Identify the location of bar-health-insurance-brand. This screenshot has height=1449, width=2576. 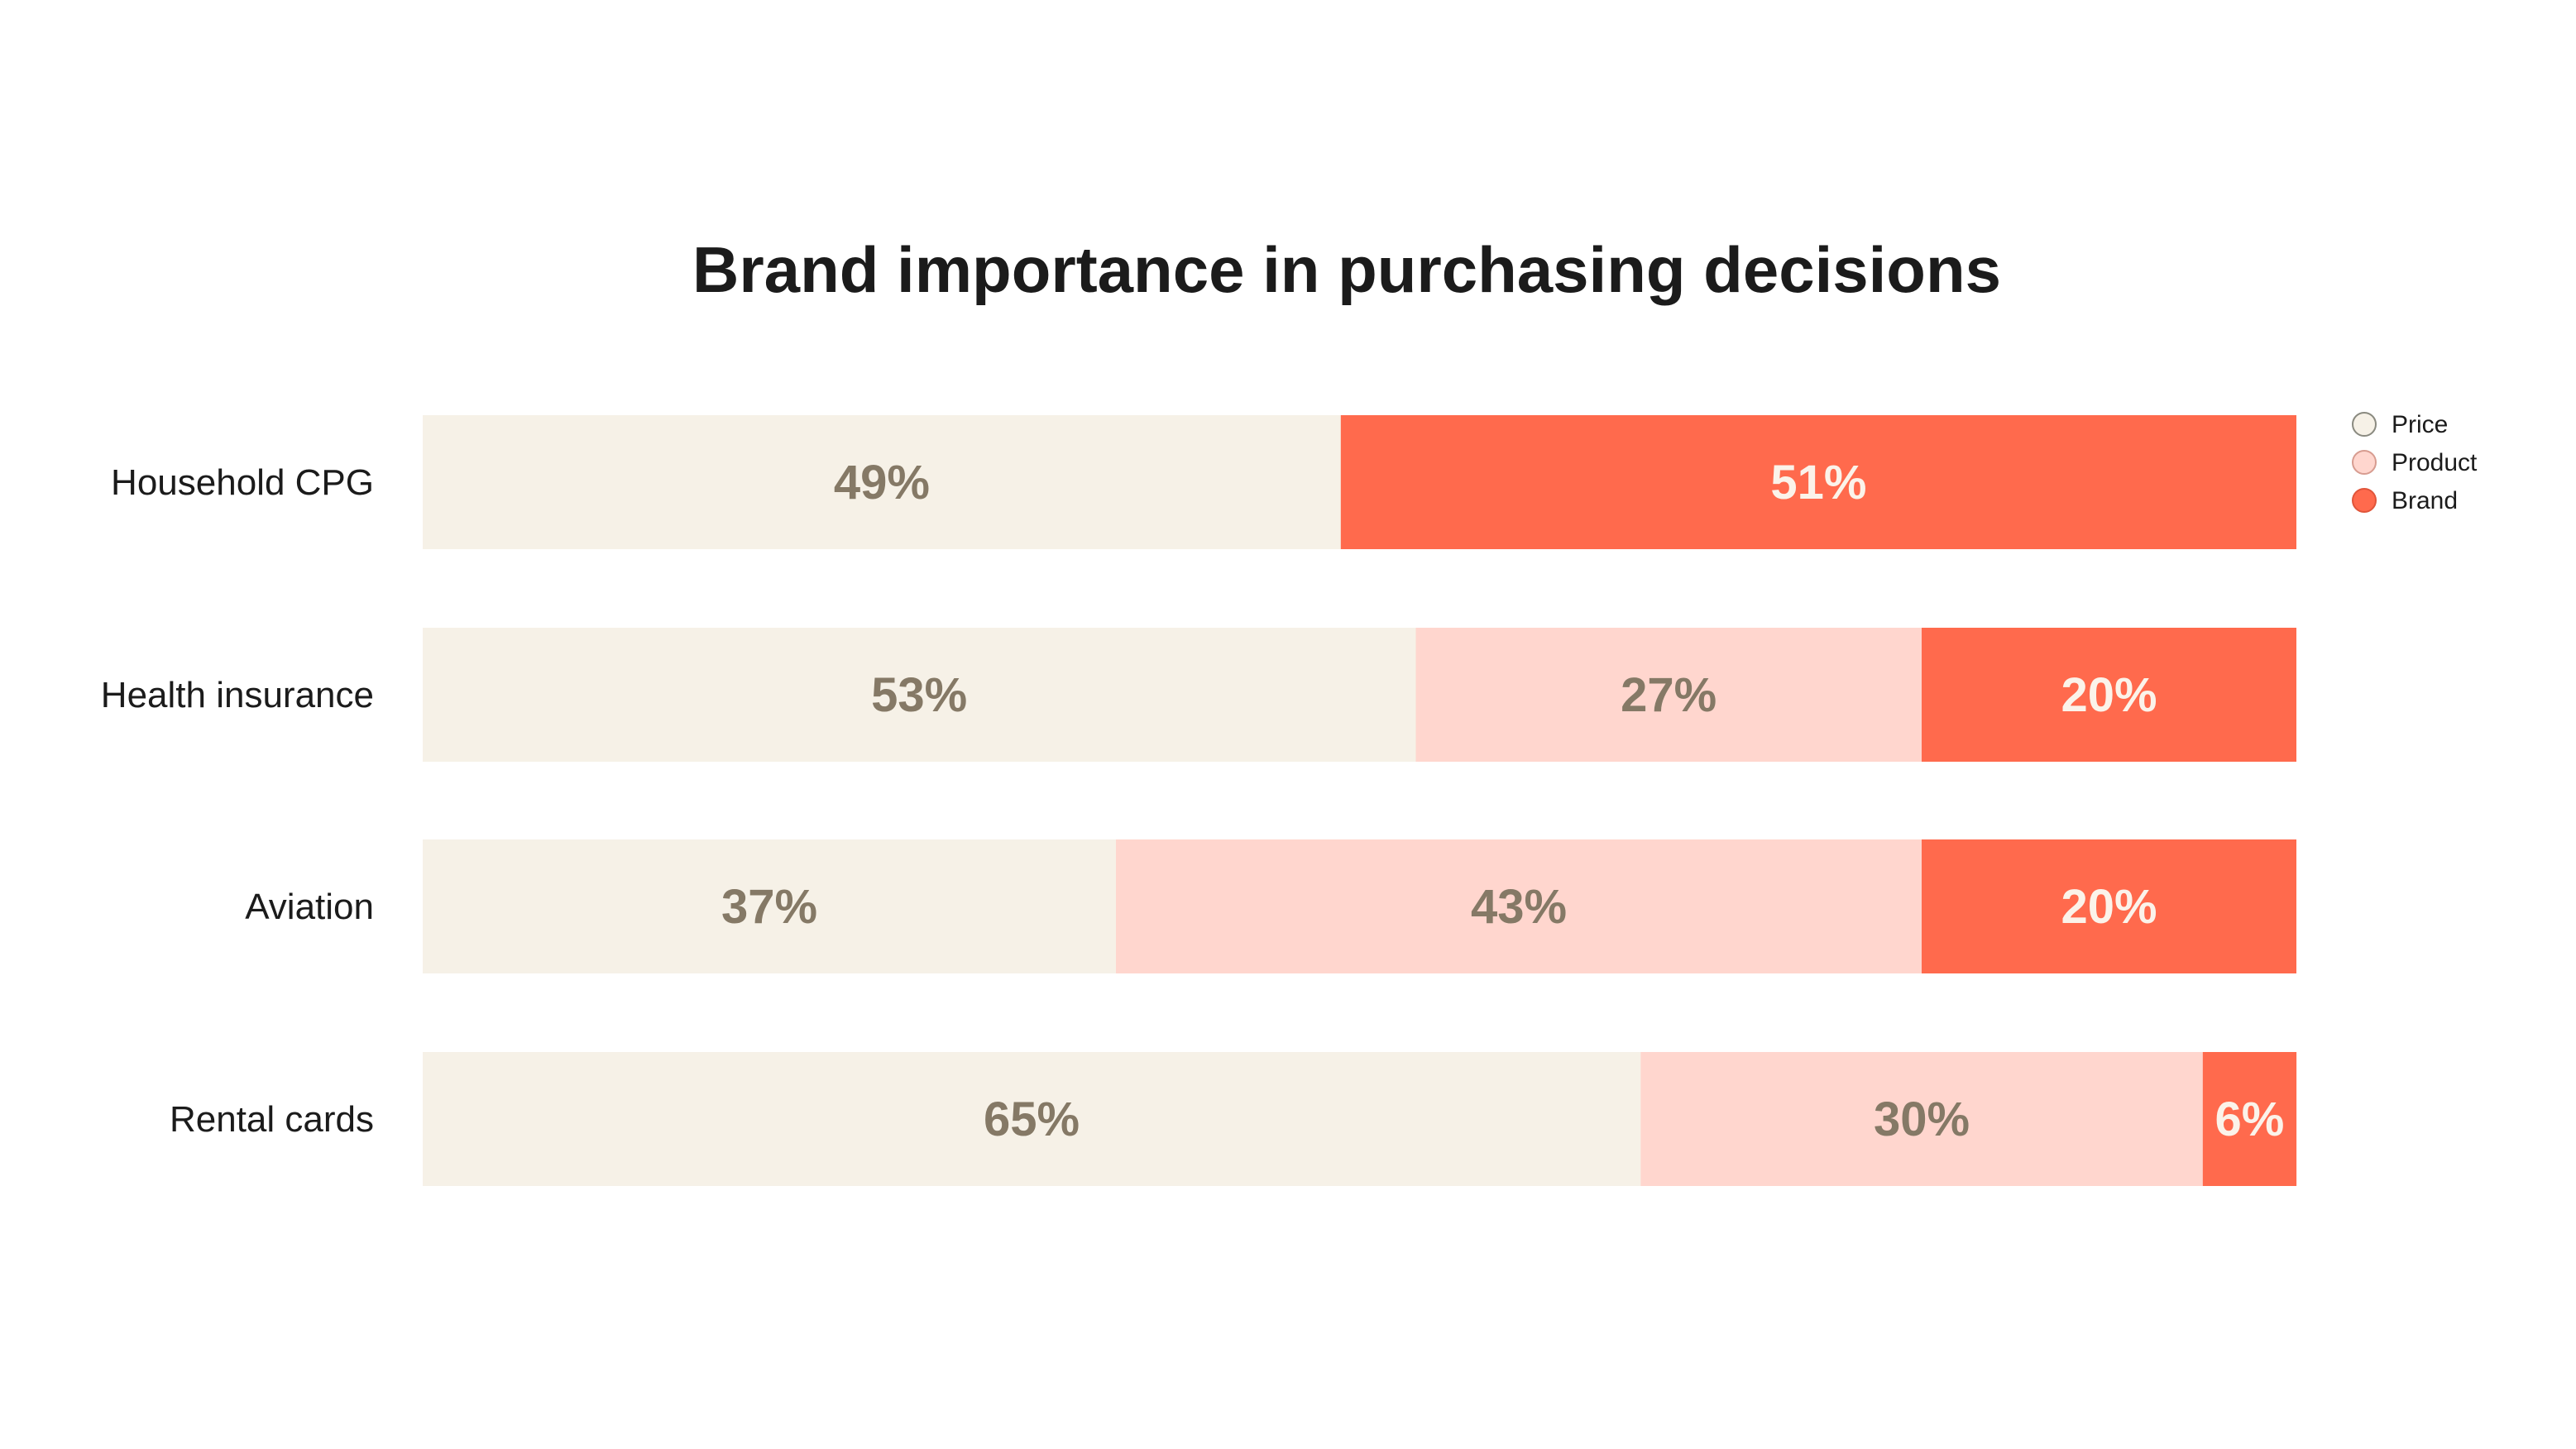
(2109, 695).